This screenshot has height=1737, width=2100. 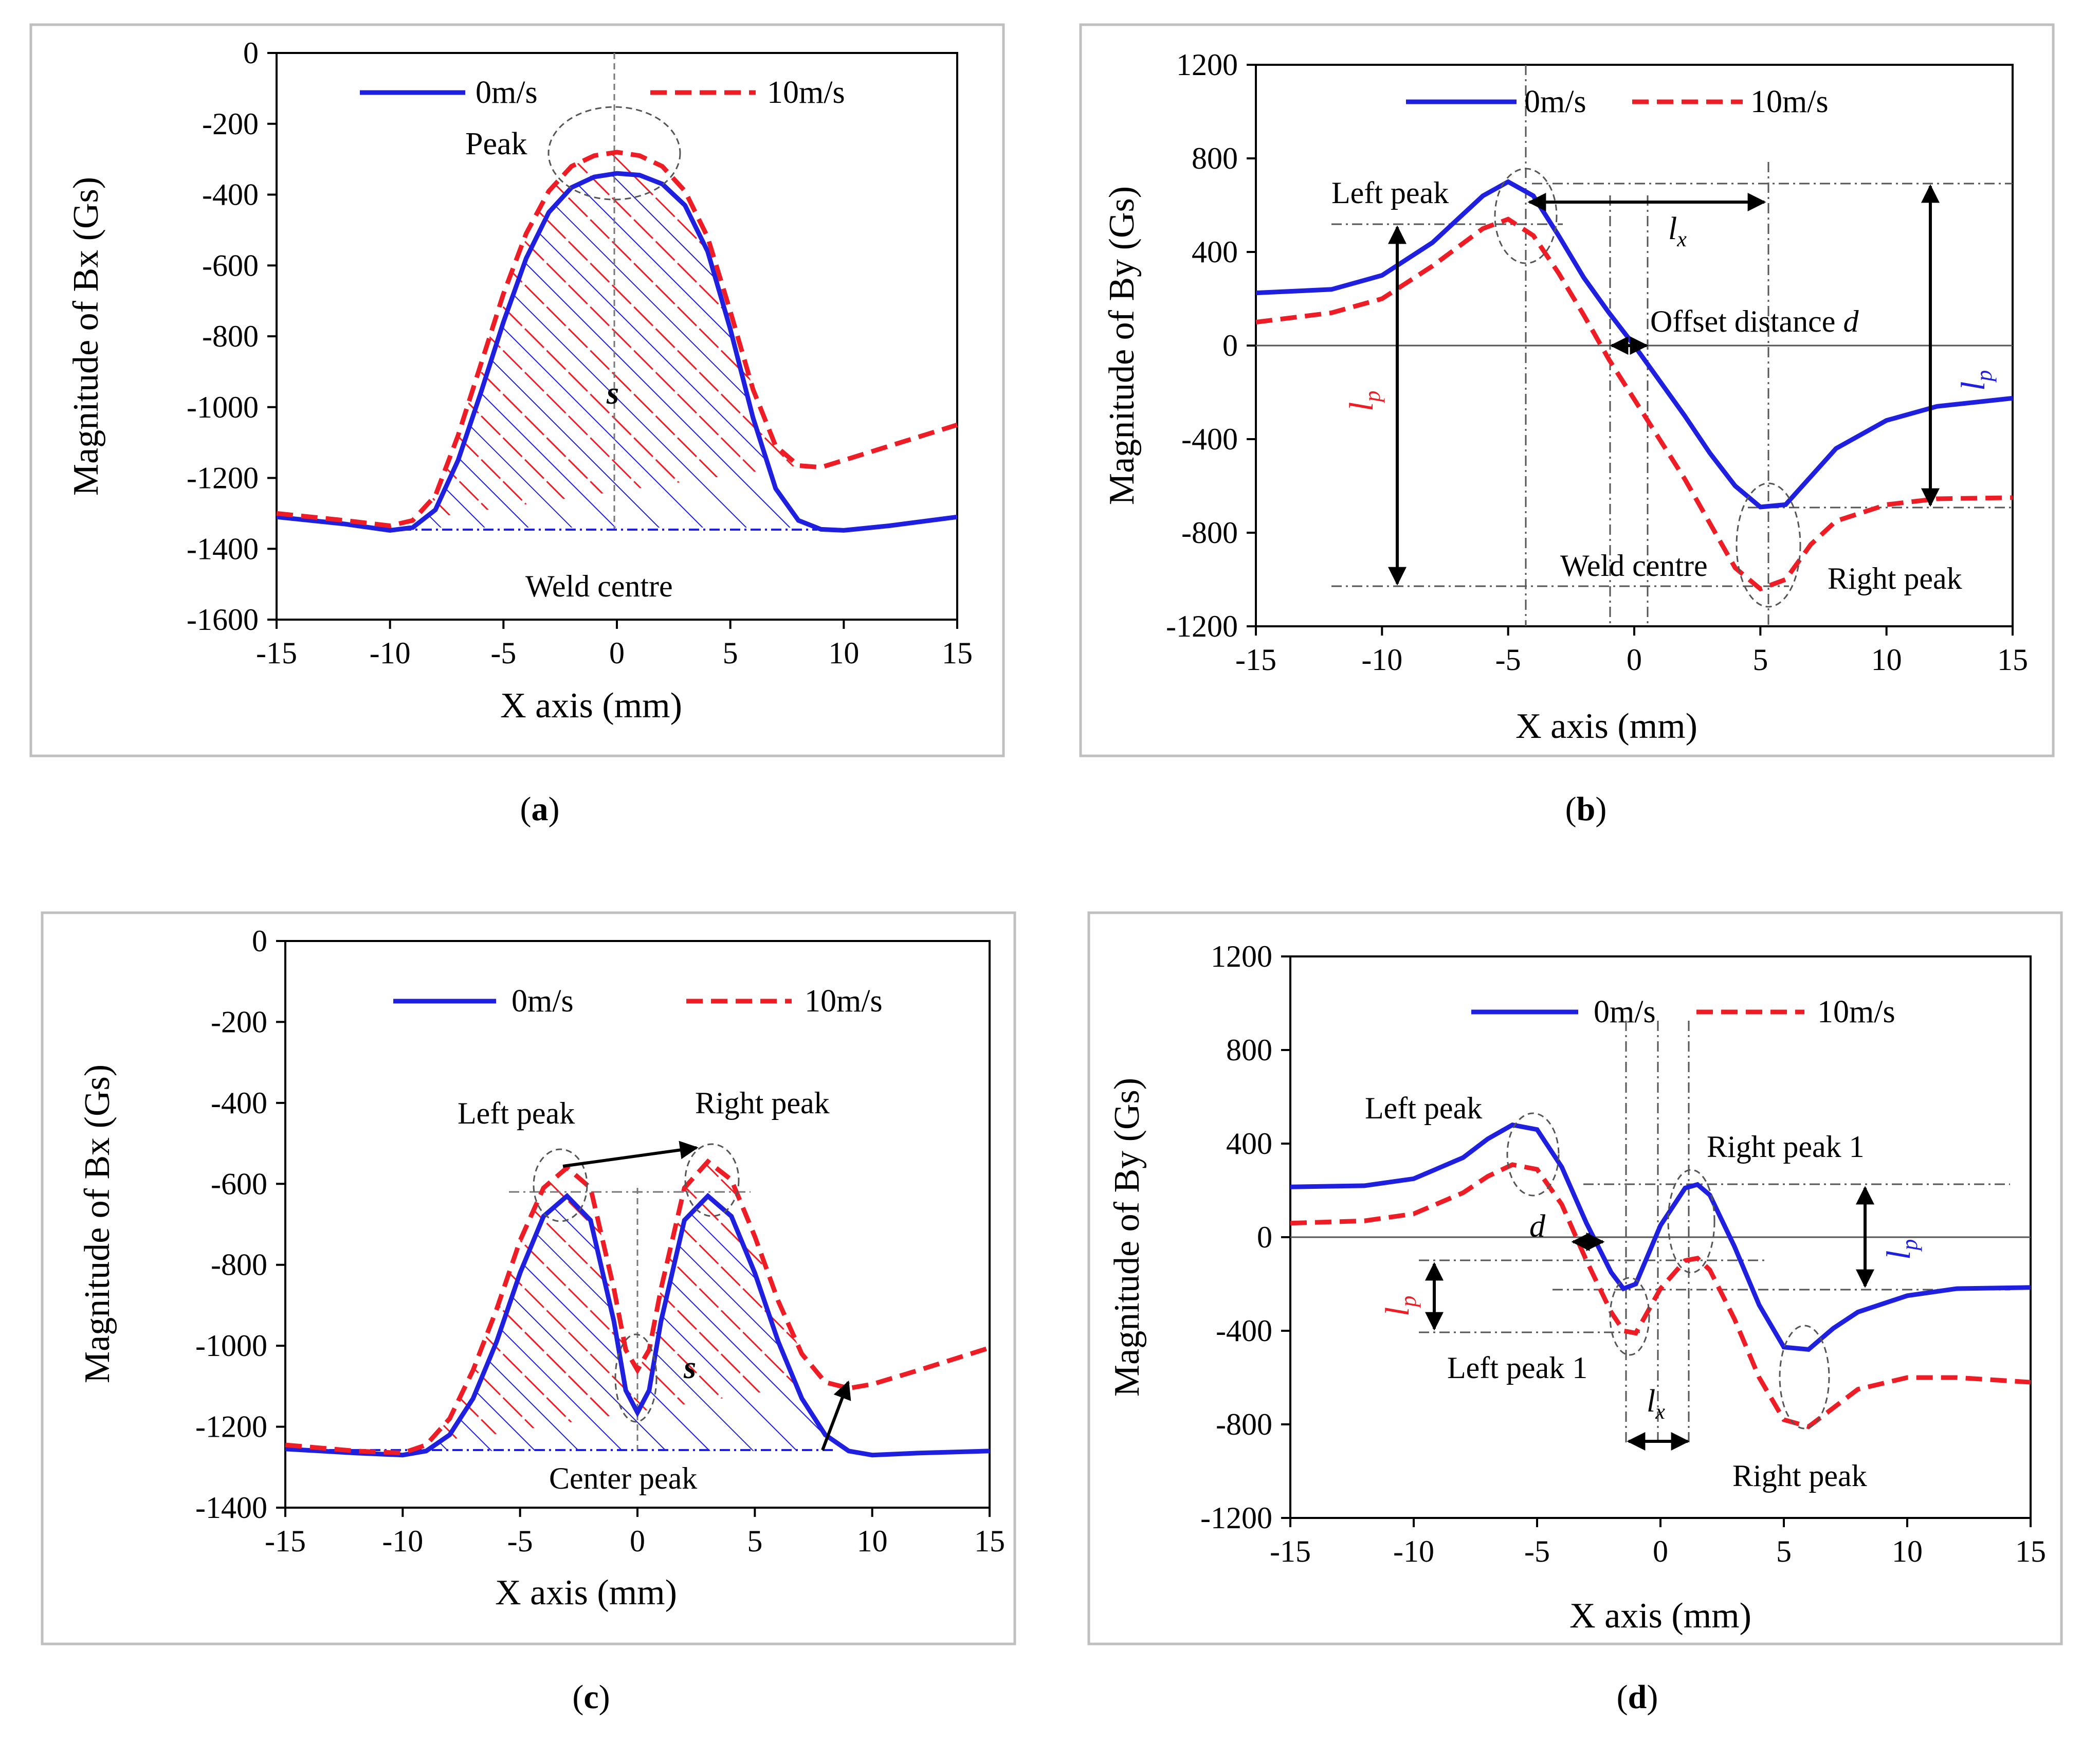 What do you see at coordinates (232, 337) in the screenshot?
I see `y-ticks-a: 0 -200 -400 -600 -800 -1000 -1200 -1400 -1600` at bounding box center [232, 337].